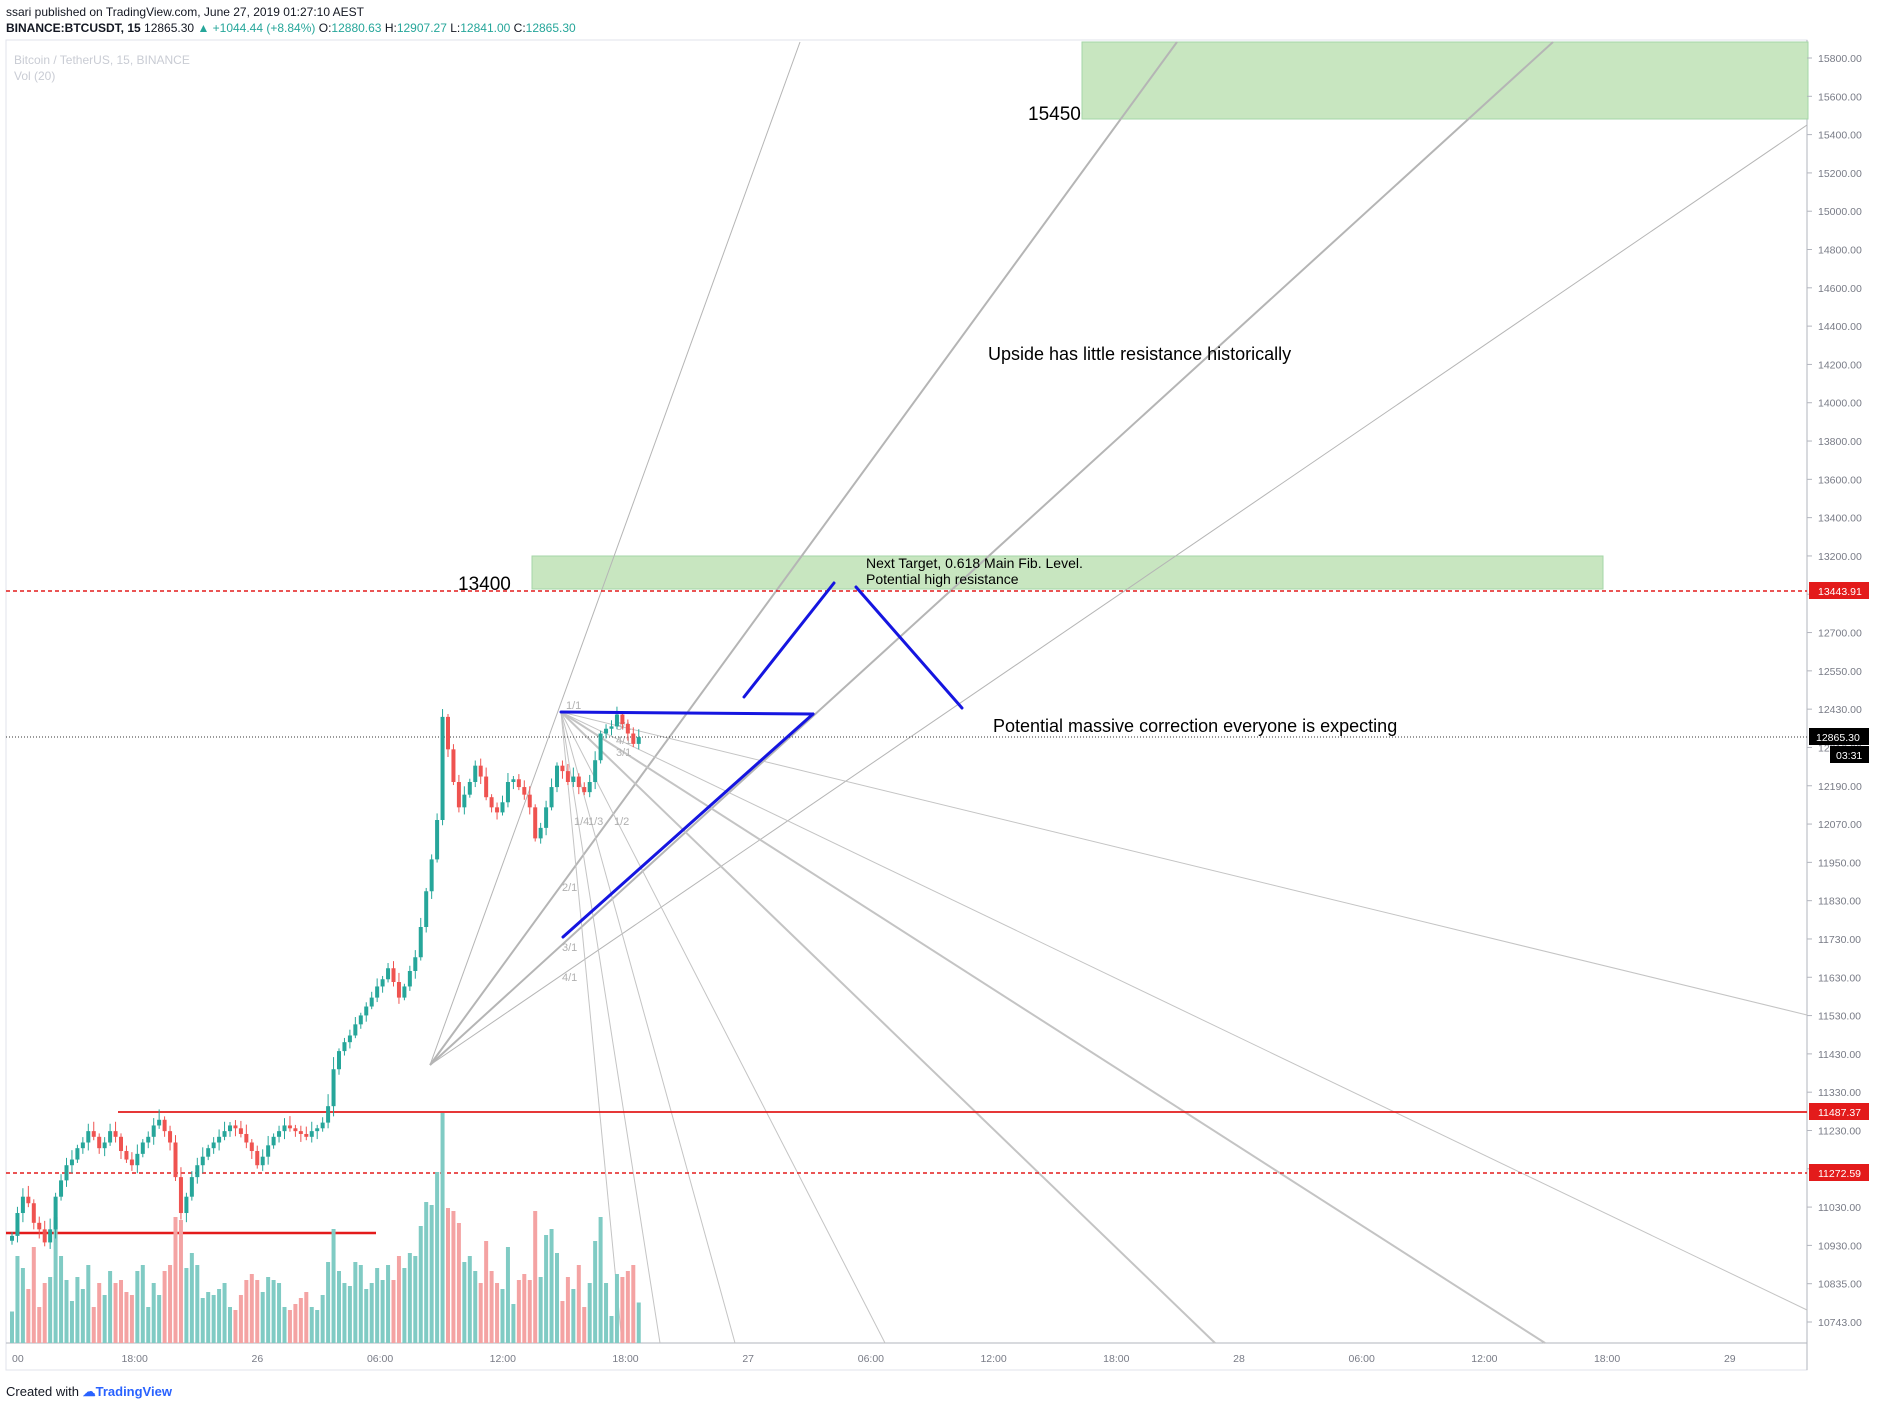 The image size is (1878, 1407). I want to click on candles, so click(325, 977).